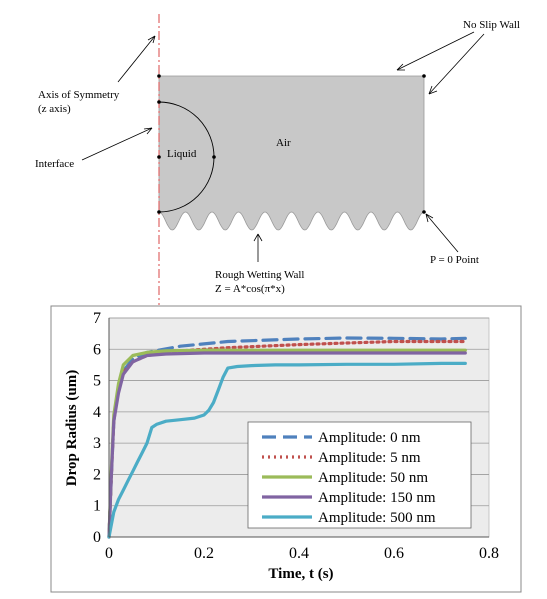  Describe the element at coordinates (54, 109) in the screenshot. I see `label-z-axis: (z axis)` at that location.